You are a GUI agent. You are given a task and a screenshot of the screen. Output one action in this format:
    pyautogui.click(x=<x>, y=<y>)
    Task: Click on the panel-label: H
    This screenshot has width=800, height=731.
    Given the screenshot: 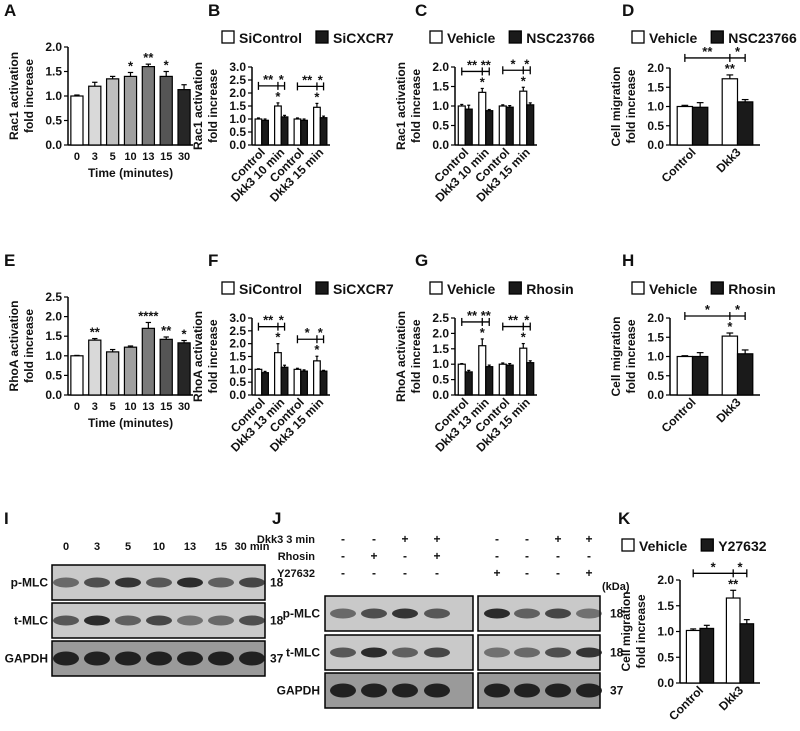 What is the action you would take?
    pyautogui.click(x=628, y=260)
    